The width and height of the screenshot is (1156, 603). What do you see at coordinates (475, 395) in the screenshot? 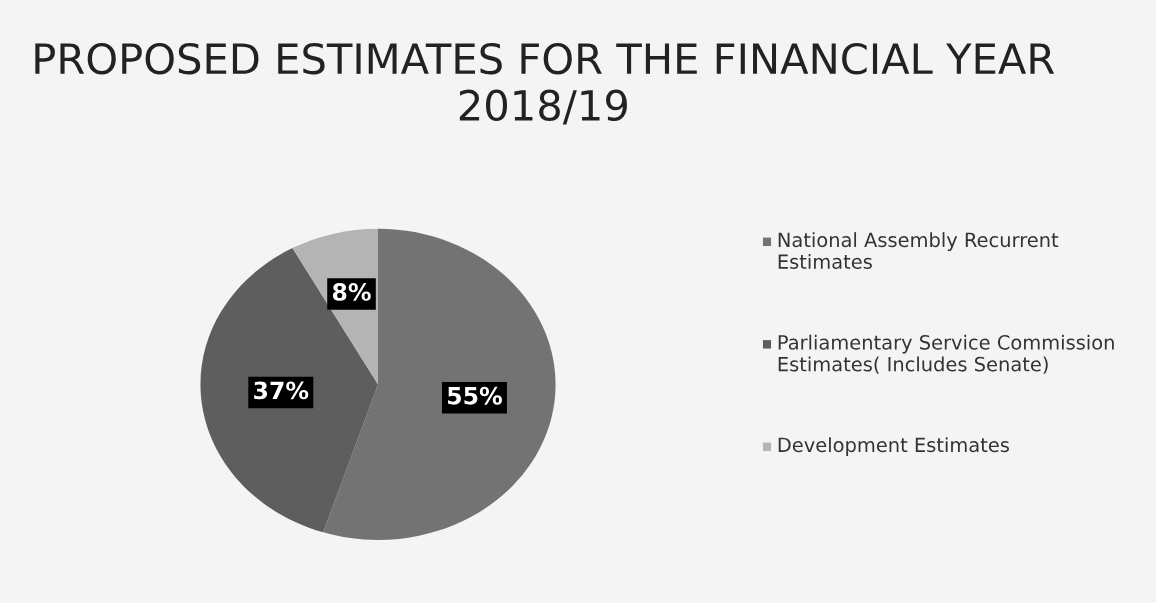
I see `data-label: 55%` at bounding box center [475, 395].